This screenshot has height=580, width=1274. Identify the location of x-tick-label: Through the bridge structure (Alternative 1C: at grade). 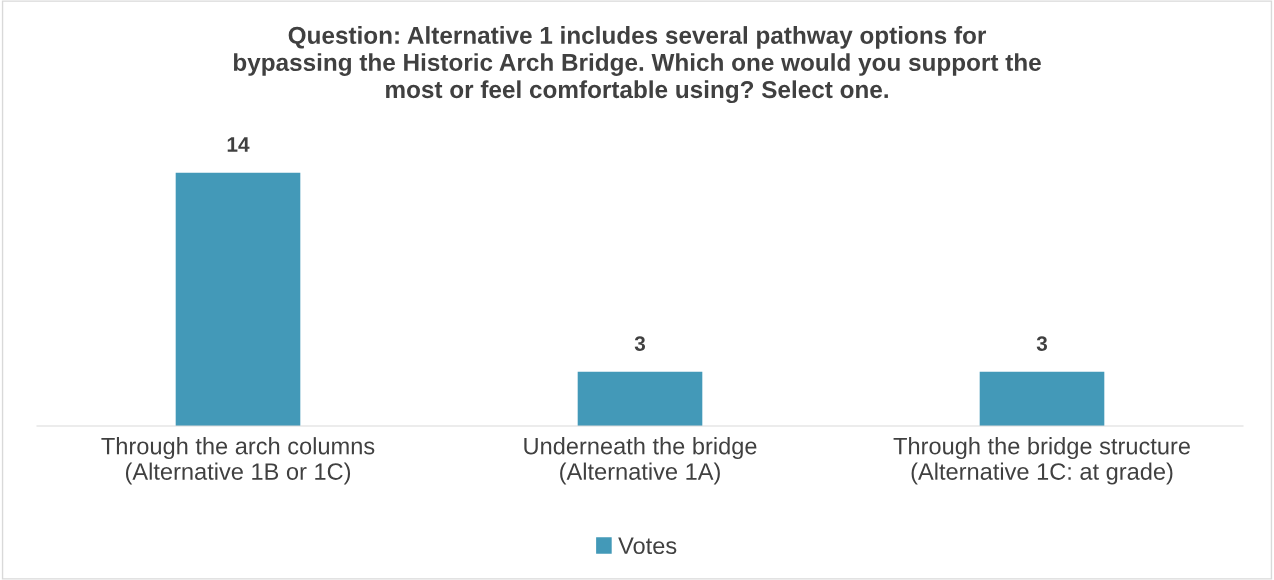
(1041, 461).